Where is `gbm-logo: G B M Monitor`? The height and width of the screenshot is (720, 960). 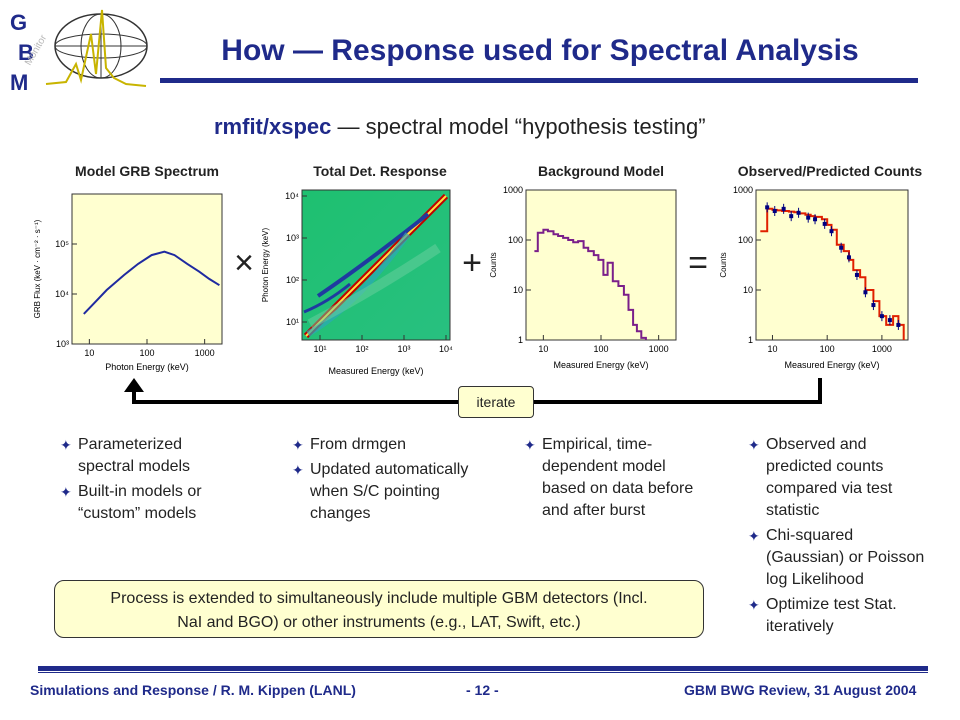
gbm-logo: G B M Monitor is located at coordinates (77, 50).